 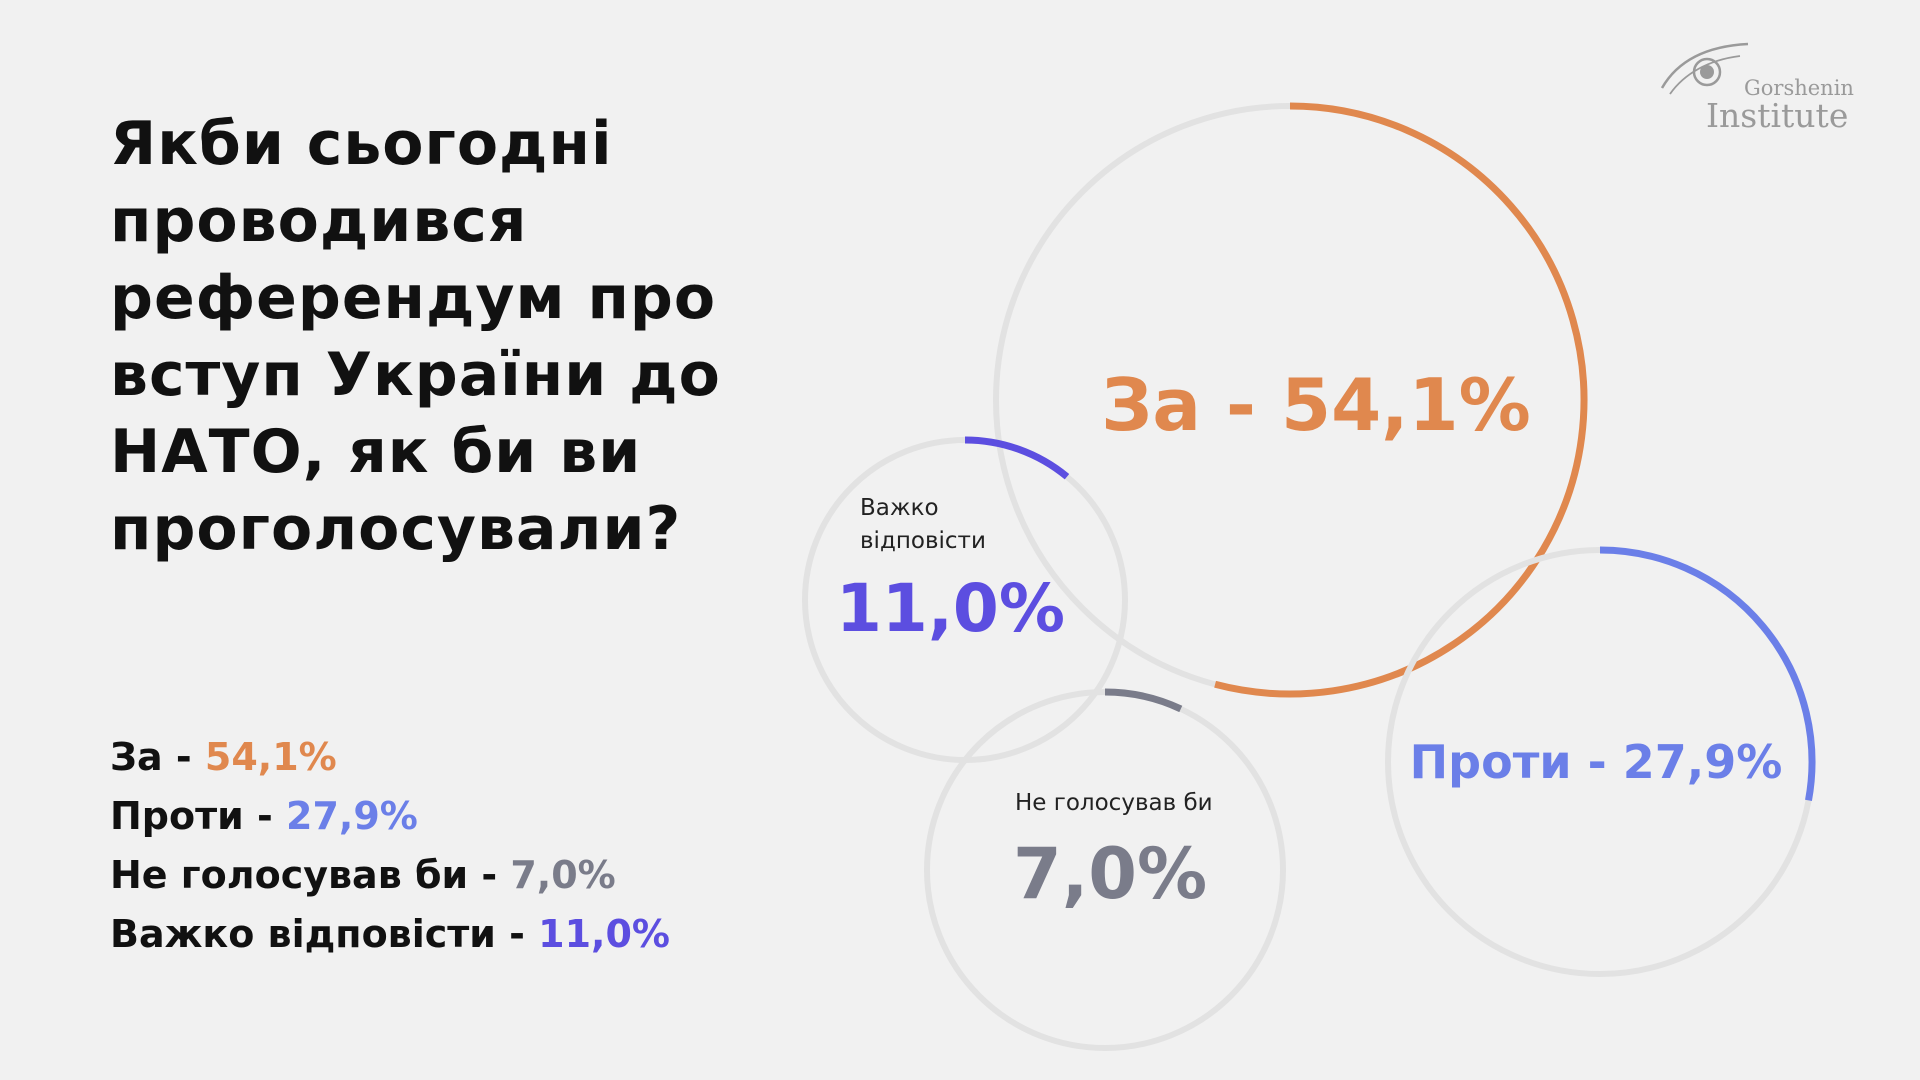 What do you see at coordinates (470, 816) in the screenshot?
I see `legend-item-proty: Проти - 27,9%` at bounding box center [470, 816].